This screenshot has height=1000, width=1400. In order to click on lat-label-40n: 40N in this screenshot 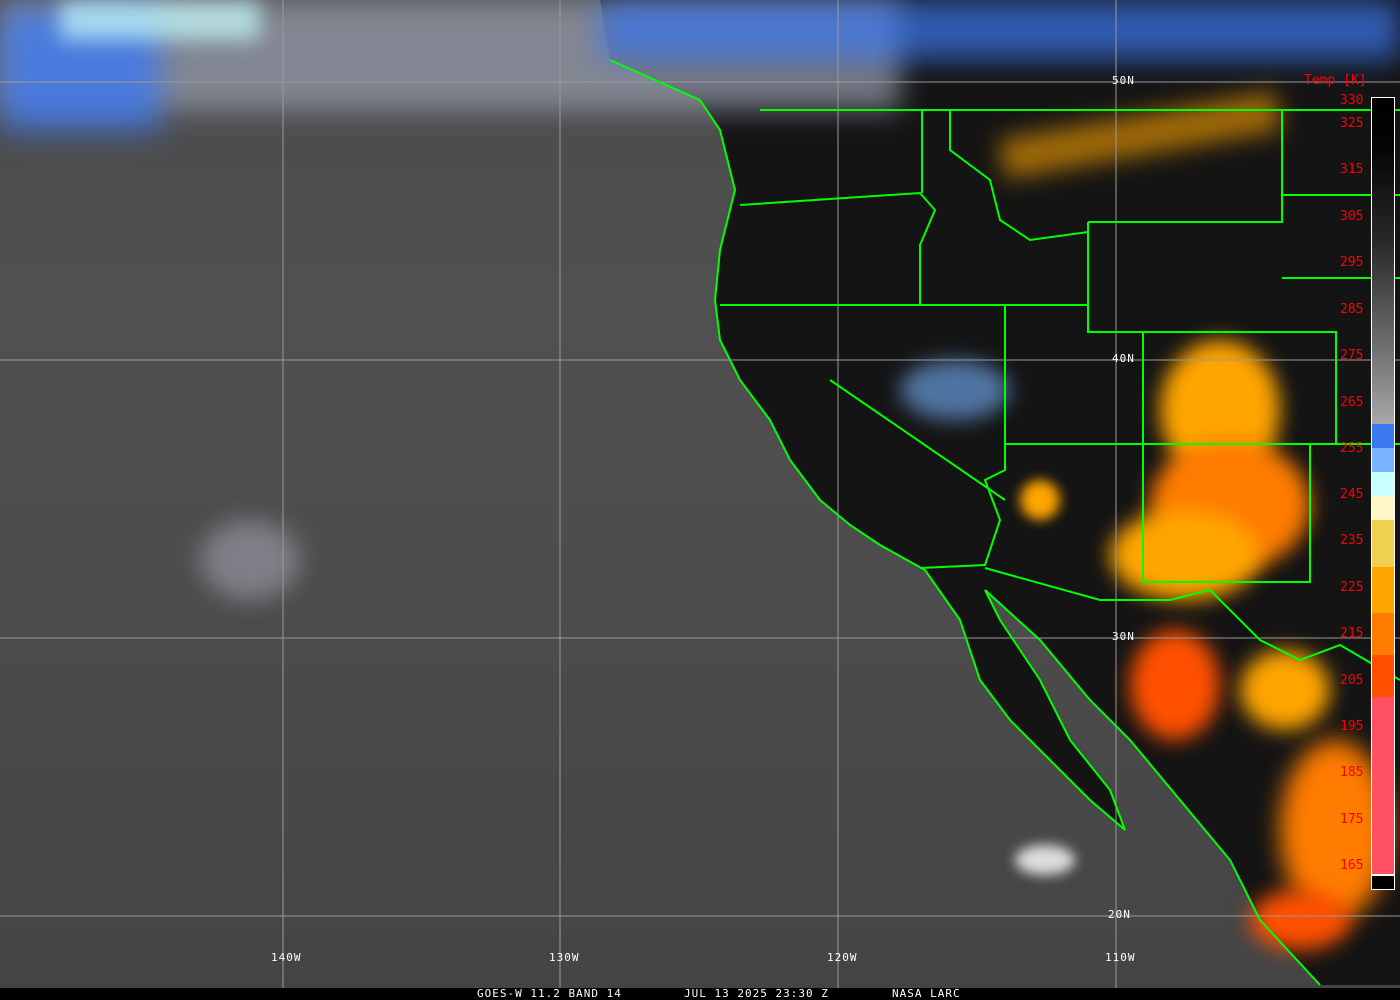, I will do `click(1123, 358)`.